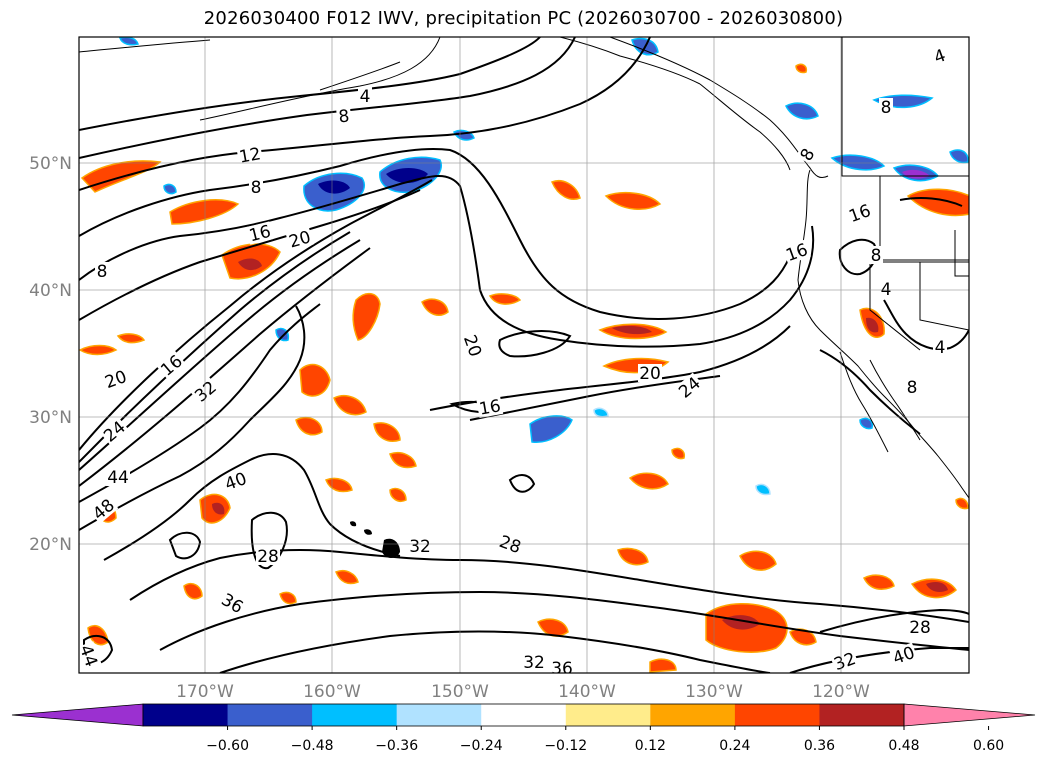 The width and height of the screenshot is (1047, 765). Describe the element at coordinates (332, 692) in the screenshot. I see `lon-label: 160°W` at that location.